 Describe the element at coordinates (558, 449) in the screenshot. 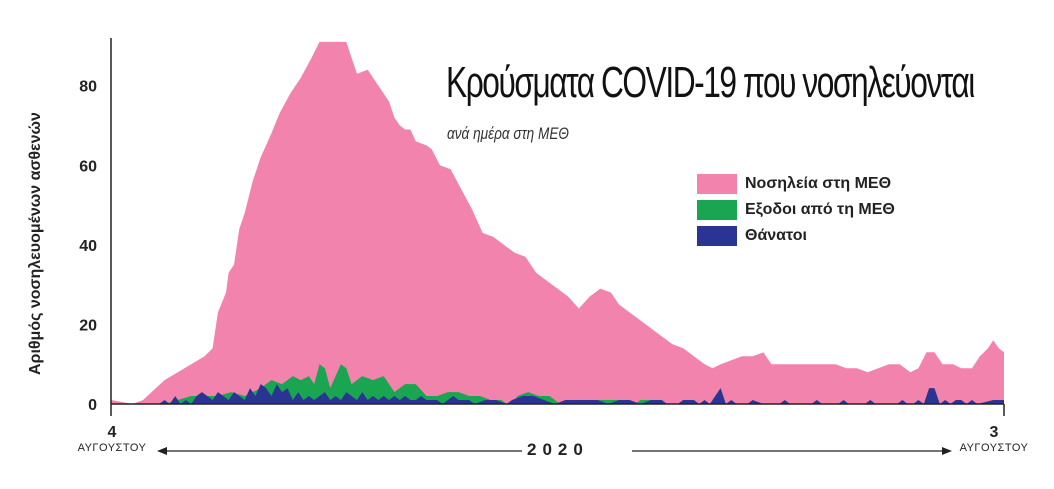

I see `year-label: 2020` at that location.